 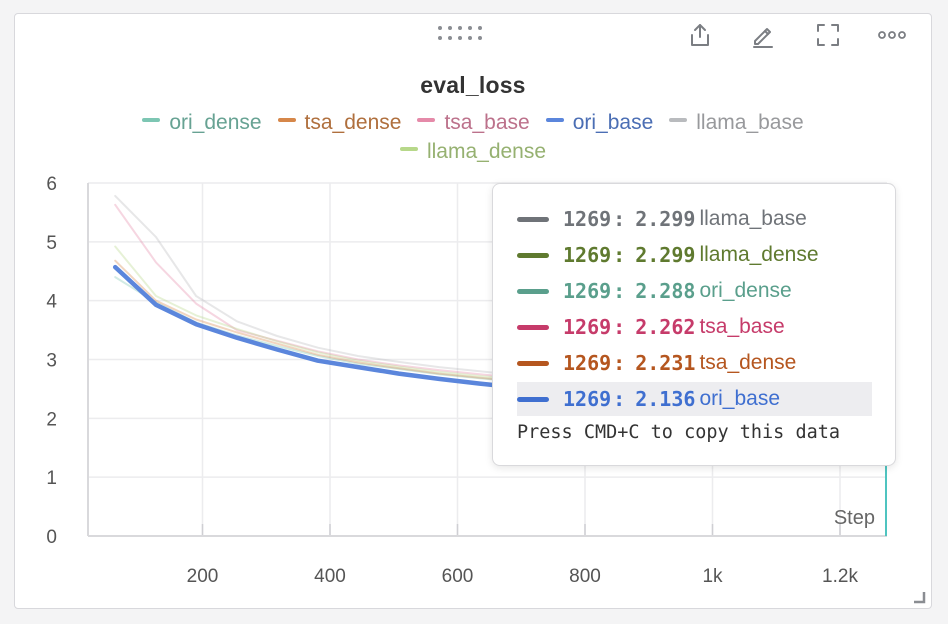 I want to click on drag-dots-icon, so click(x=460, y=33).